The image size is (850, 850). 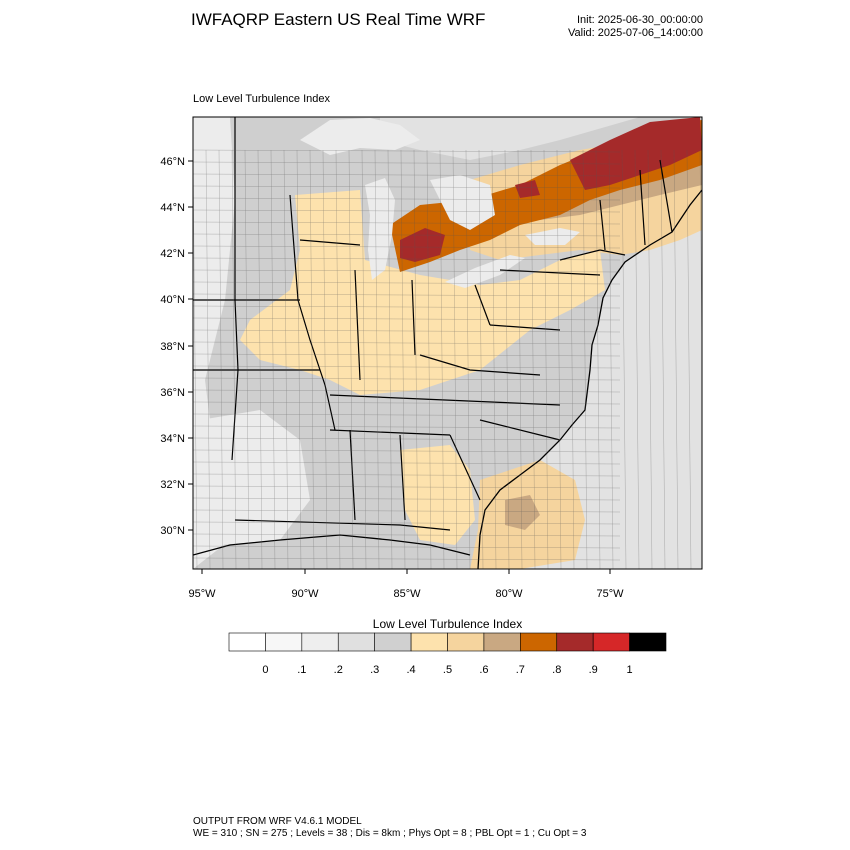 I want to click on tan-dark-atlantic, so click(x=522, y=512).